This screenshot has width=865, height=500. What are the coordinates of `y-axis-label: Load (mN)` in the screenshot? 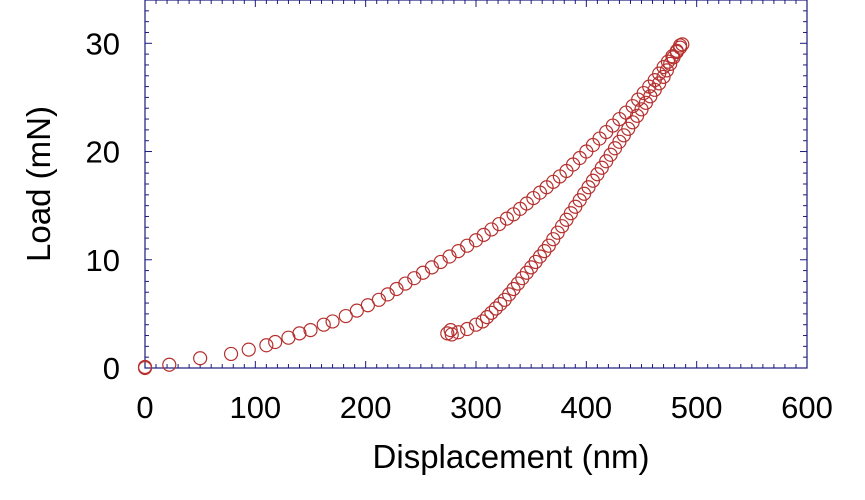 It's located at (38, 184).